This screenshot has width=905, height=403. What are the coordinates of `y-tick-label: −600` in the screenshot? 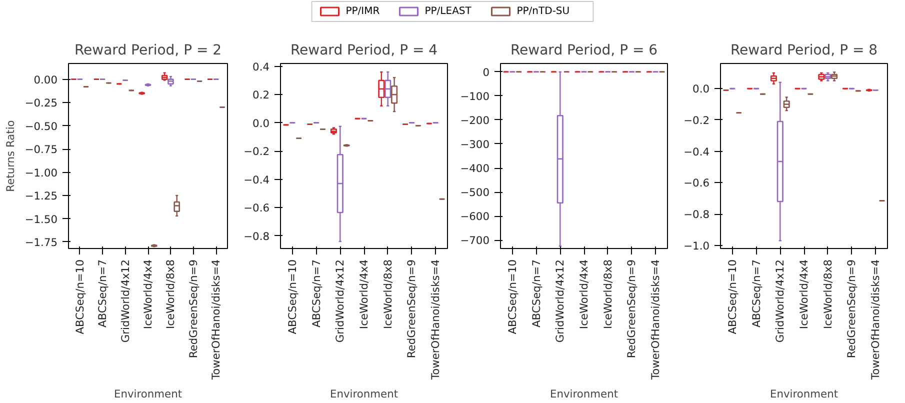 It's located at (475, 217).